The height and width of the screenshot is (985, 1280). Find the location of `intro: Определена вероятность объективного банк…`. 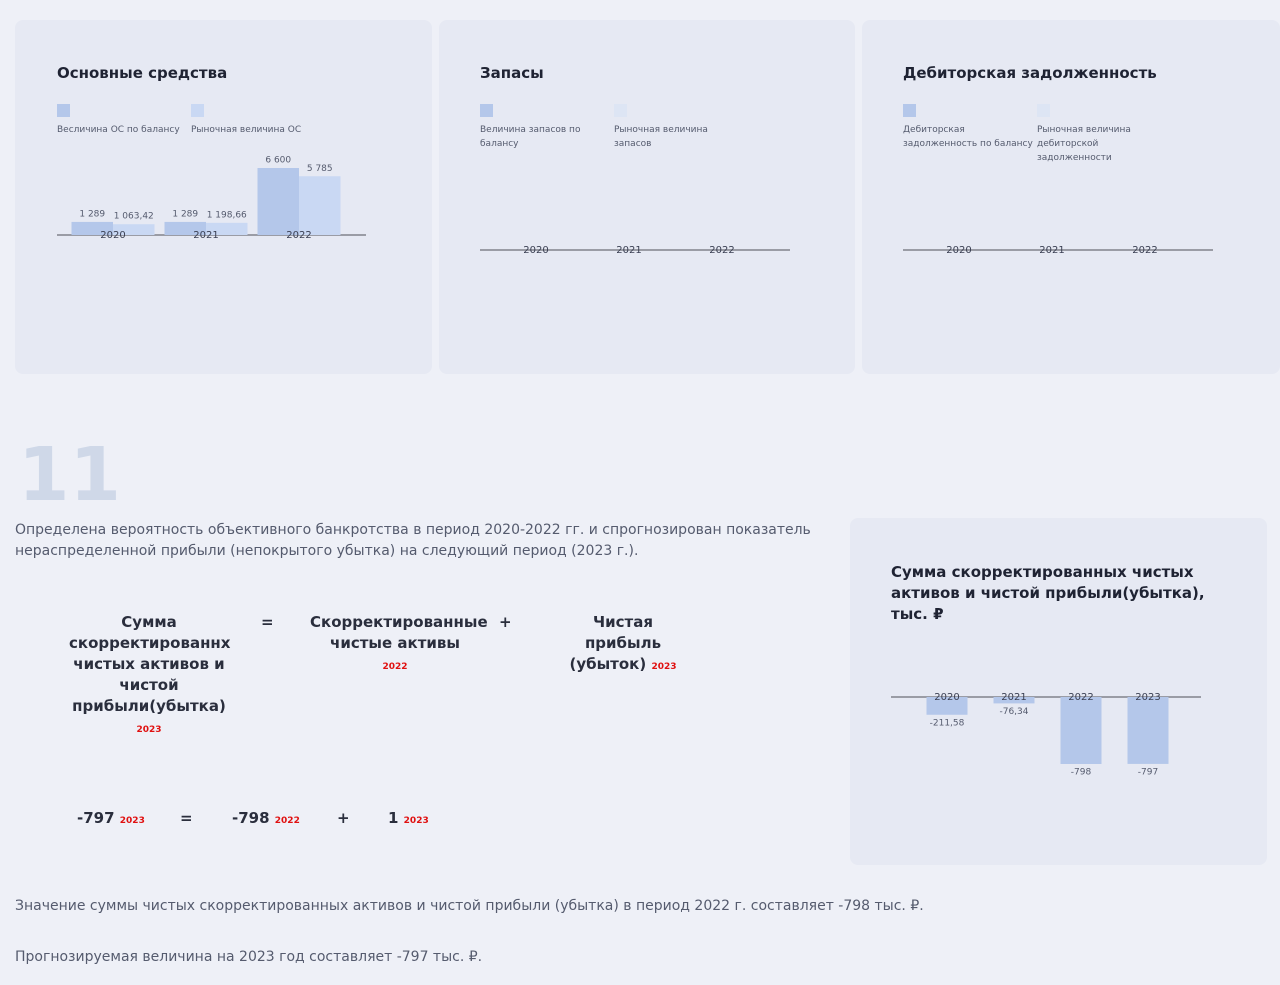

intro: Определена вероятность объективного банк… is located at coordinates (413, 540).